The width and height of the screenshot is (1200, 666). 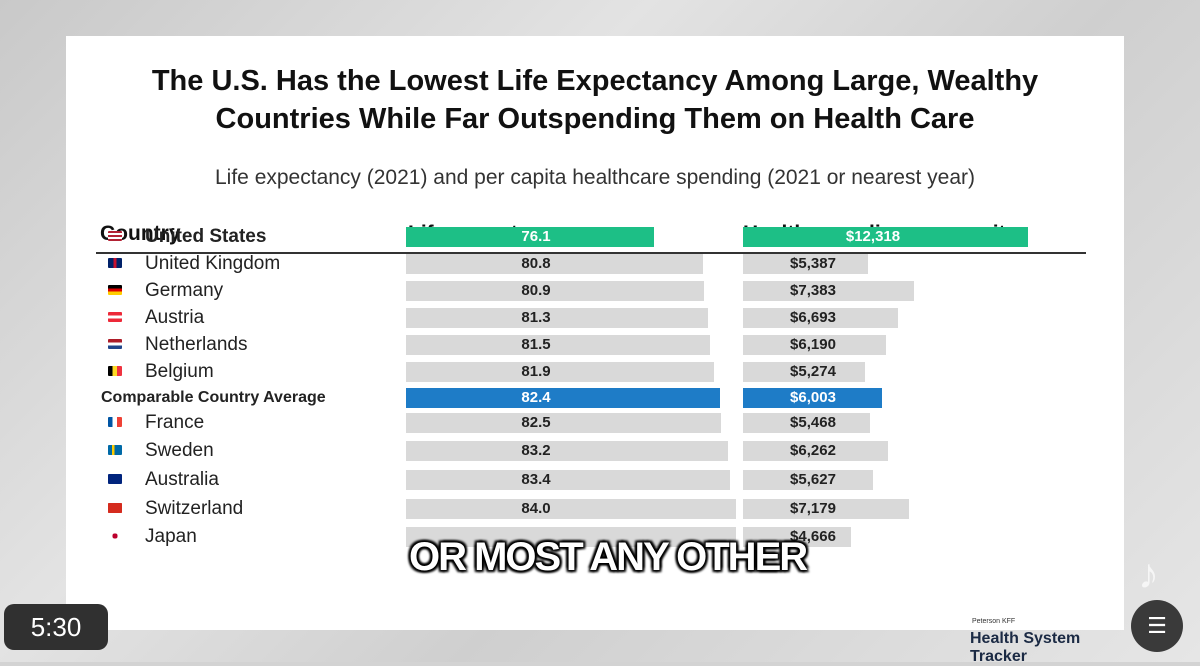 What do you see at coordinates (536, 508) in the screenshot?
I see `life-expectancy-label: 84.0` at bounding box center [536, 508].